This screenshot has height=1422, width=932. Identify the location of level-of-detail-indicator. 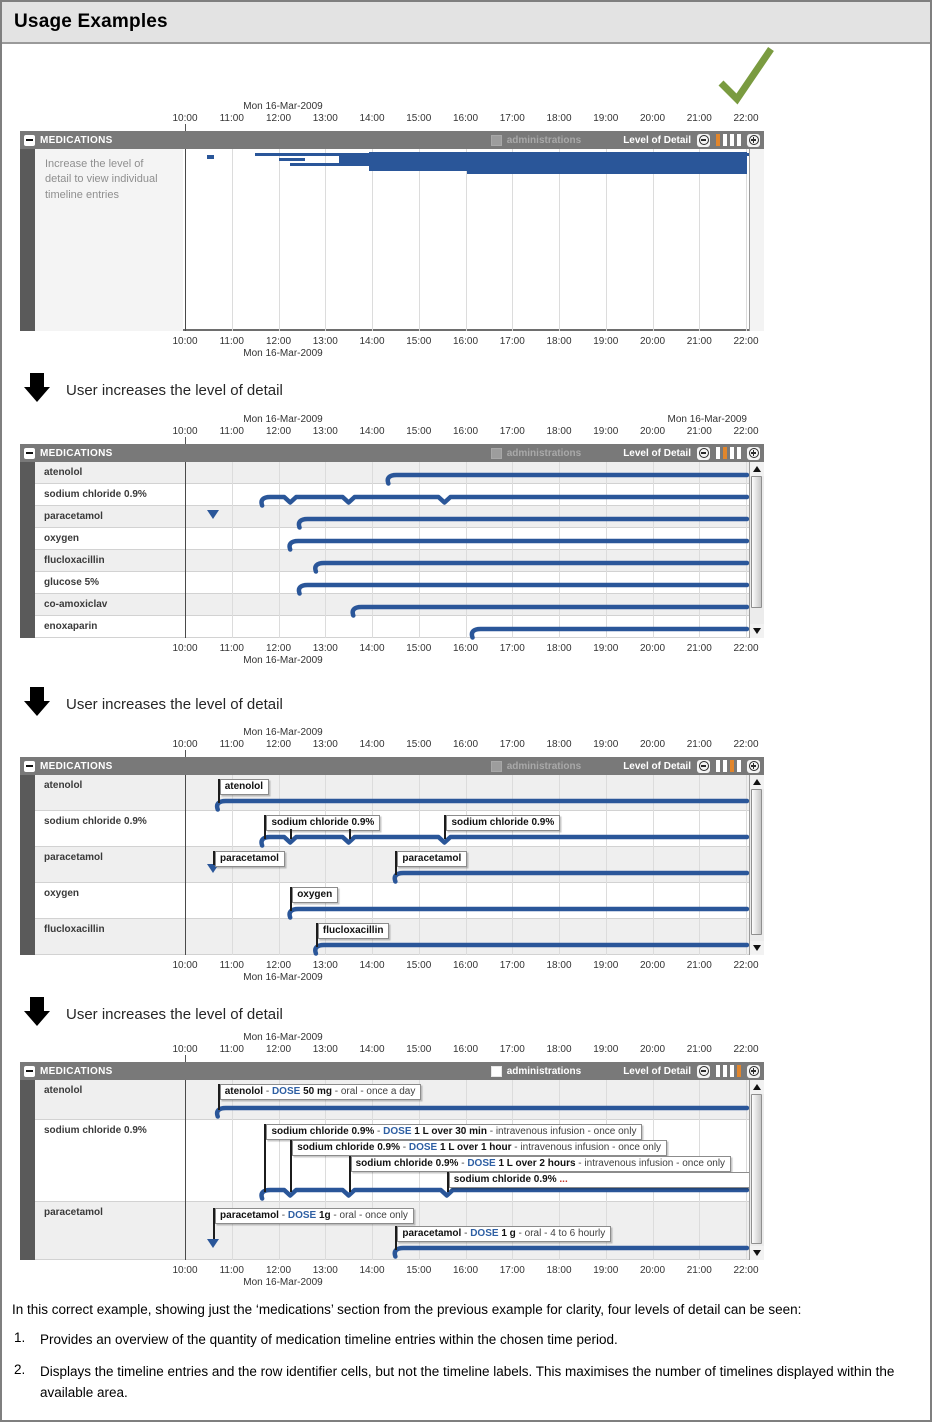
(728, 453).